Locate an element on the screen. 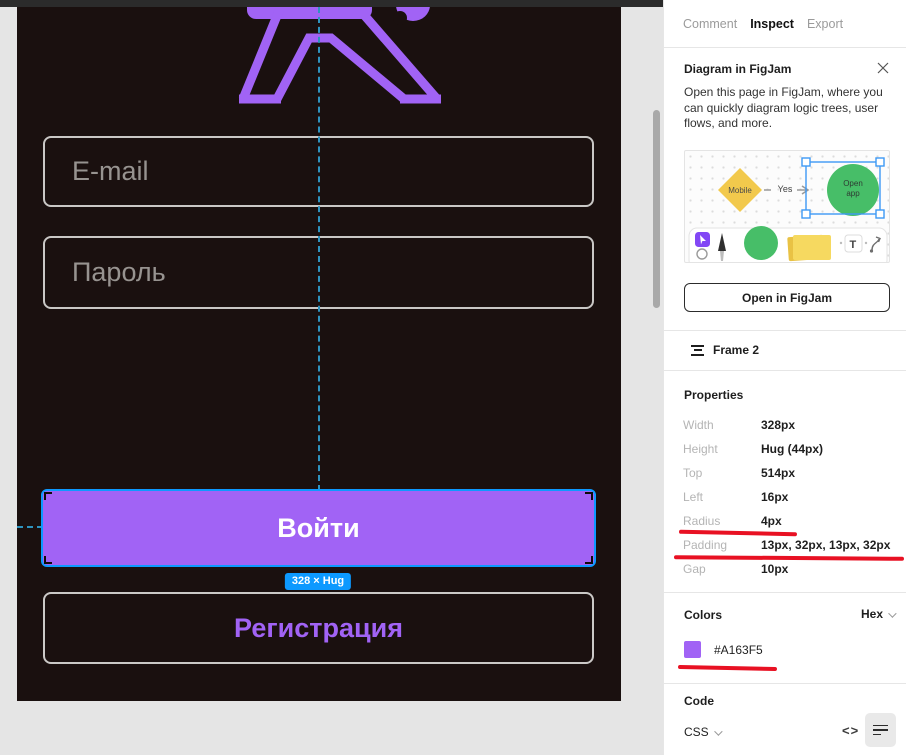  property-row-height: Height Hug (44px) is located at coordinates (753, 449).